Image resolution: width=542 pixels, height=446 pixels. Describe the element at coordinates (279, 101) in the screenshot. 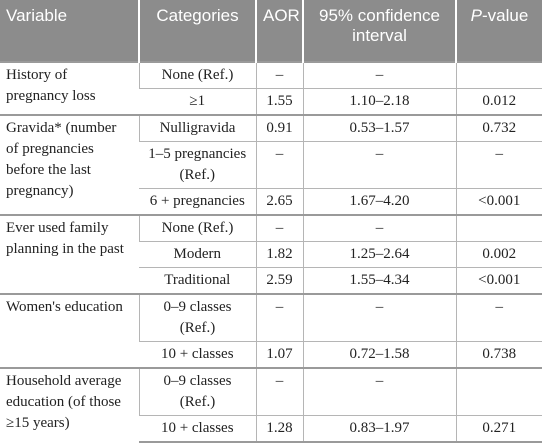

I see `aor-cell: 1.55` at that location.